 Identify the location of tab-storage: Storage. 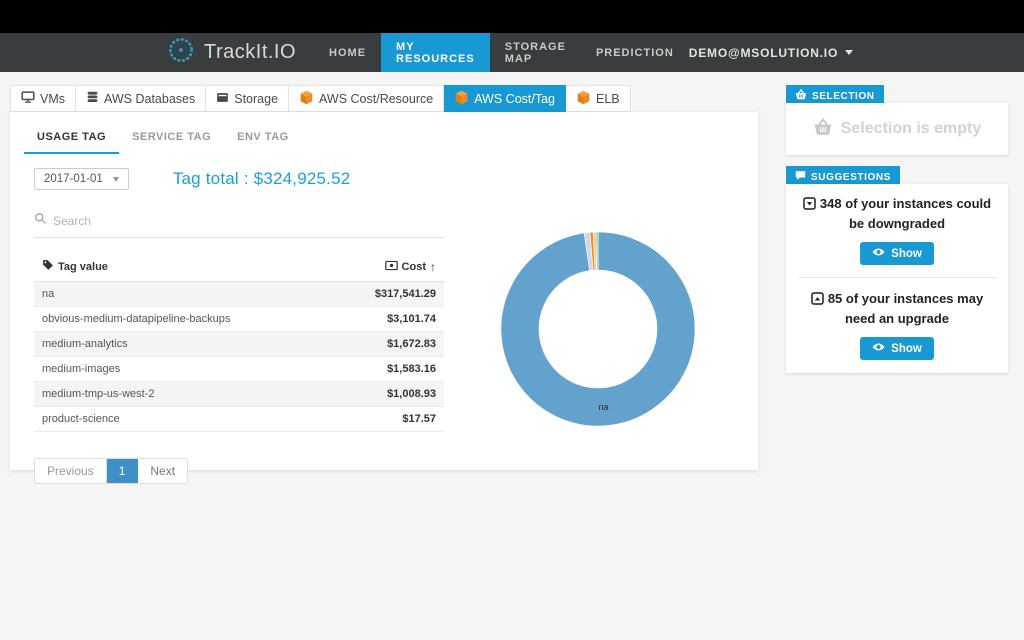
(248, 98).